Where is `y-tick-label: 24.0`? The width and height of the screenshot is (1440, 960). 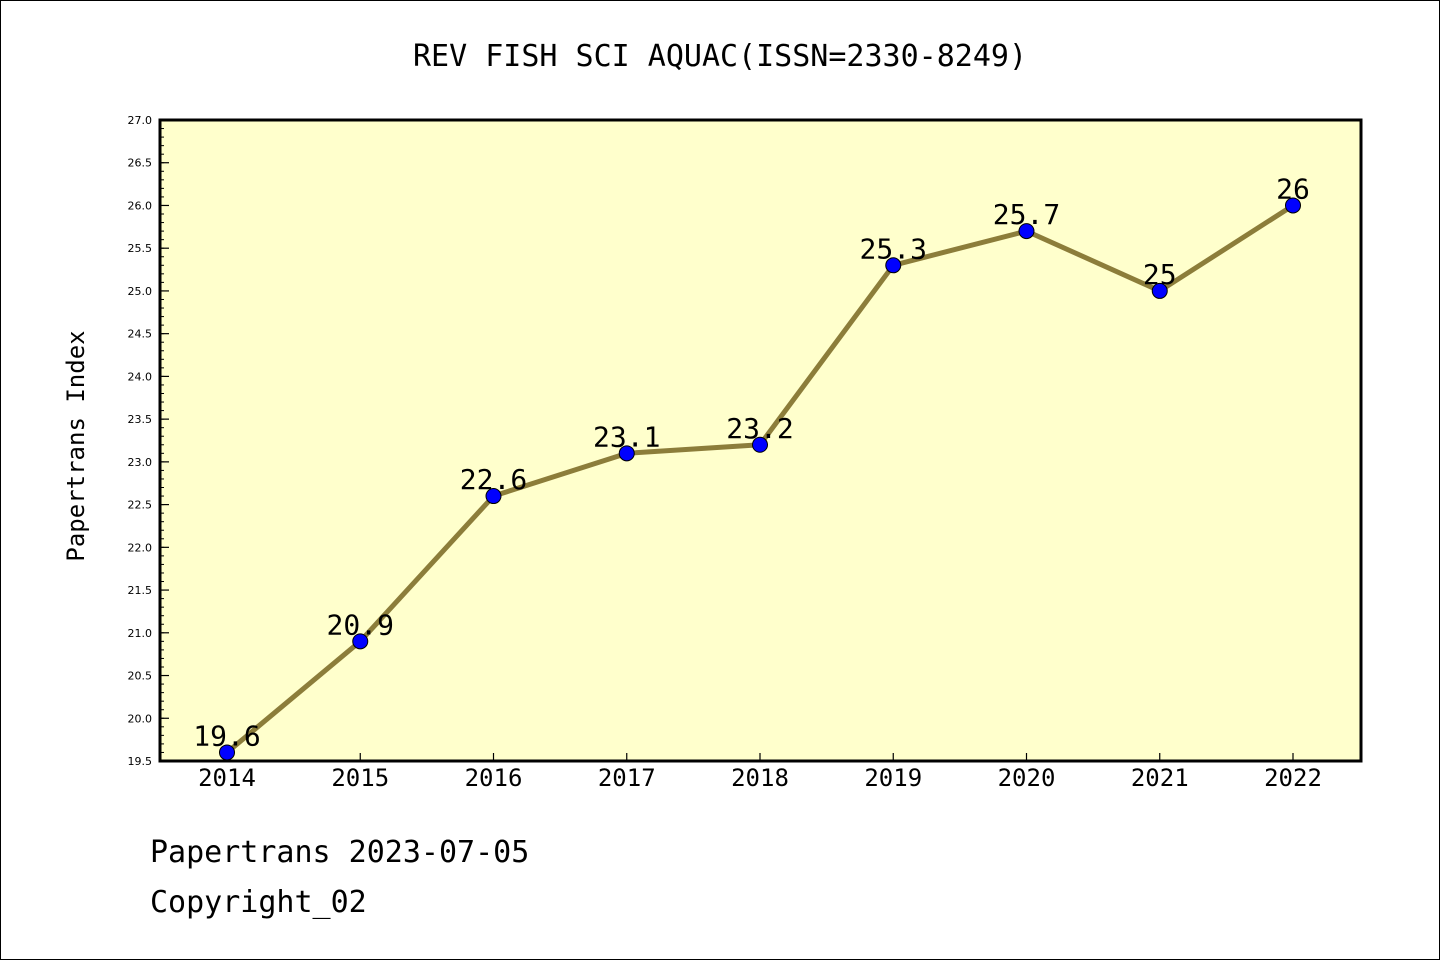 y-tick-label: 24.0 is located at coordinates (140, 376).